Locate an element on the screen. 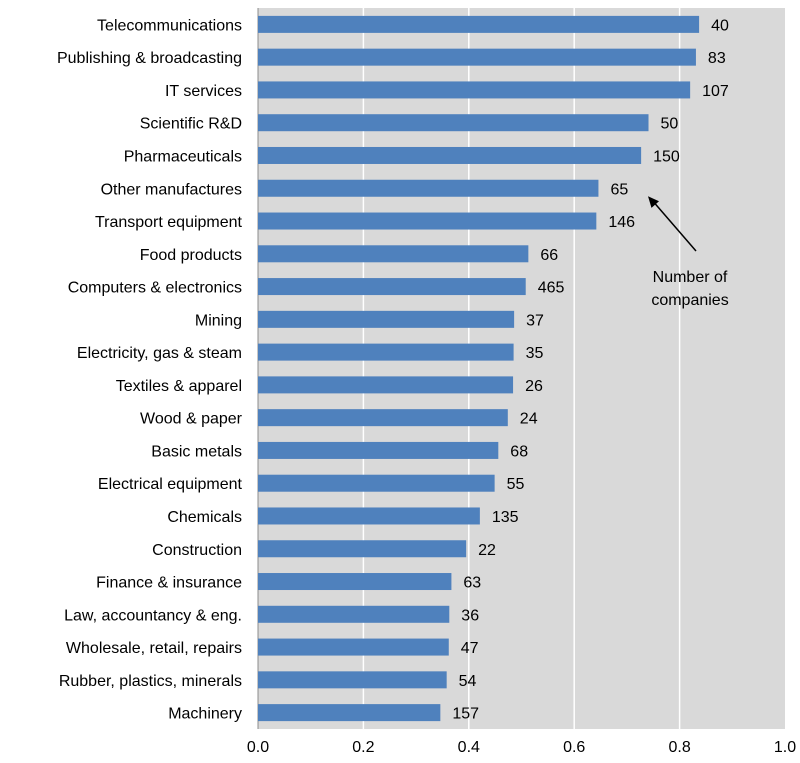 The width and height of the screenshot is (800, 763). category-label: Textiles & apparel is located at coordinates (179, 386).